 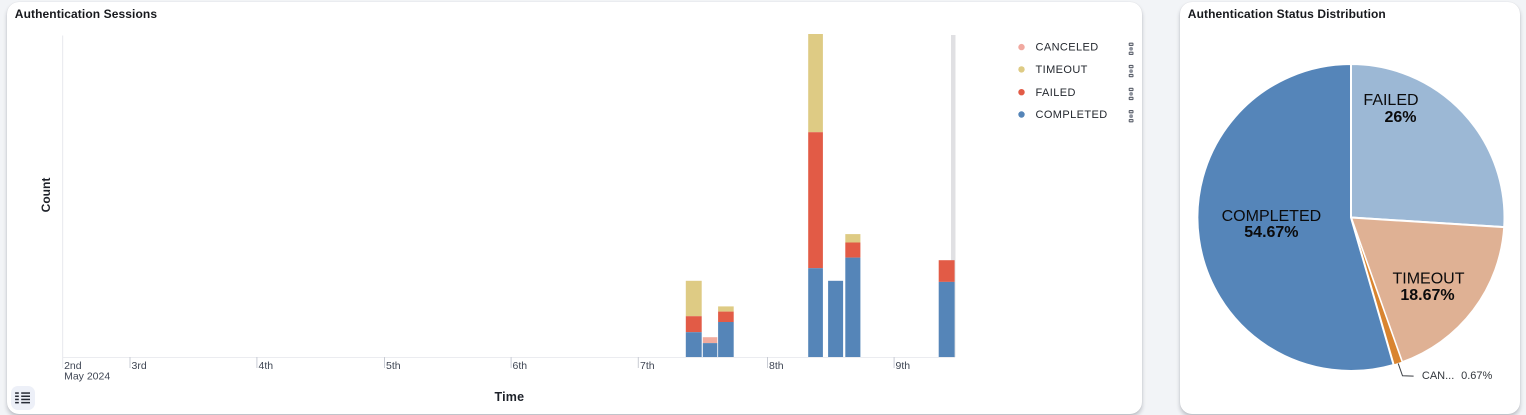 I want to click on svg-text: 4th, so click(x=266, y=366).